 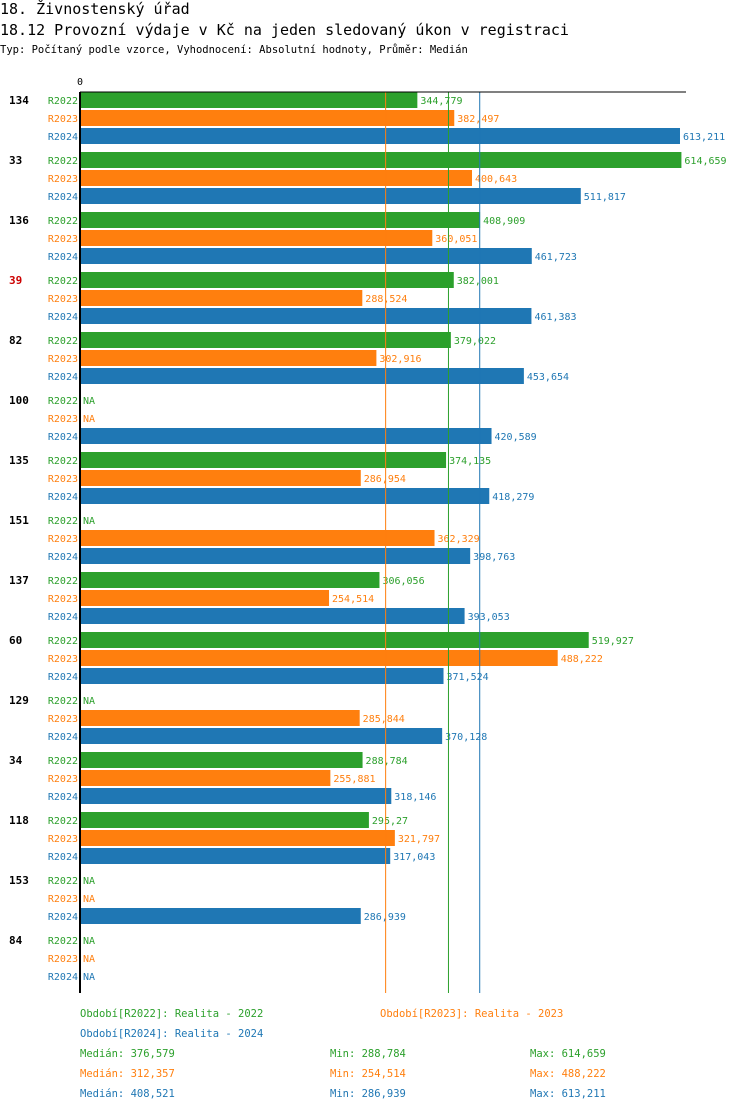 What do you see at coordinates (468, 677) in the screenshot?
I see `data-label: 371,524` at bounding box center [468, 677].